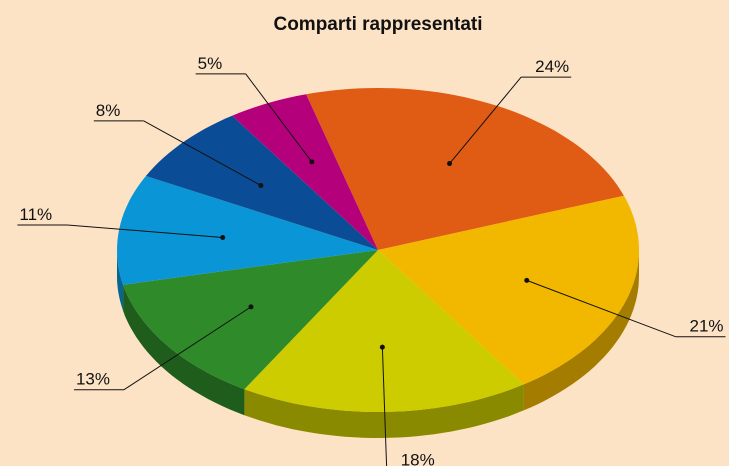  What do you see at coordinates (418, 458) in the screenshot?
I see `data-label: 18%` at bounding box center [418, 458].